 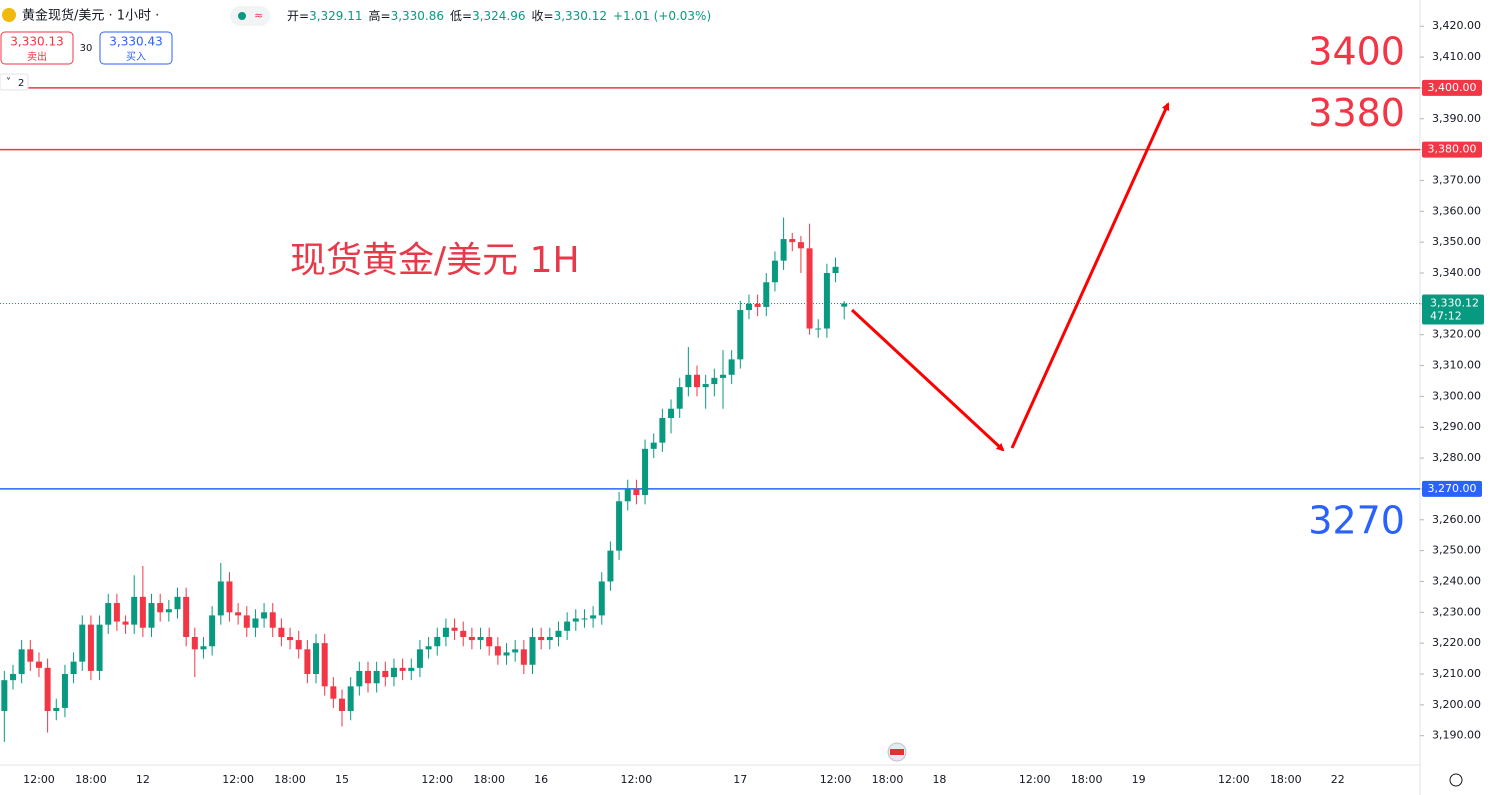 I want to click on status-dot, so click(x=242, y=16).